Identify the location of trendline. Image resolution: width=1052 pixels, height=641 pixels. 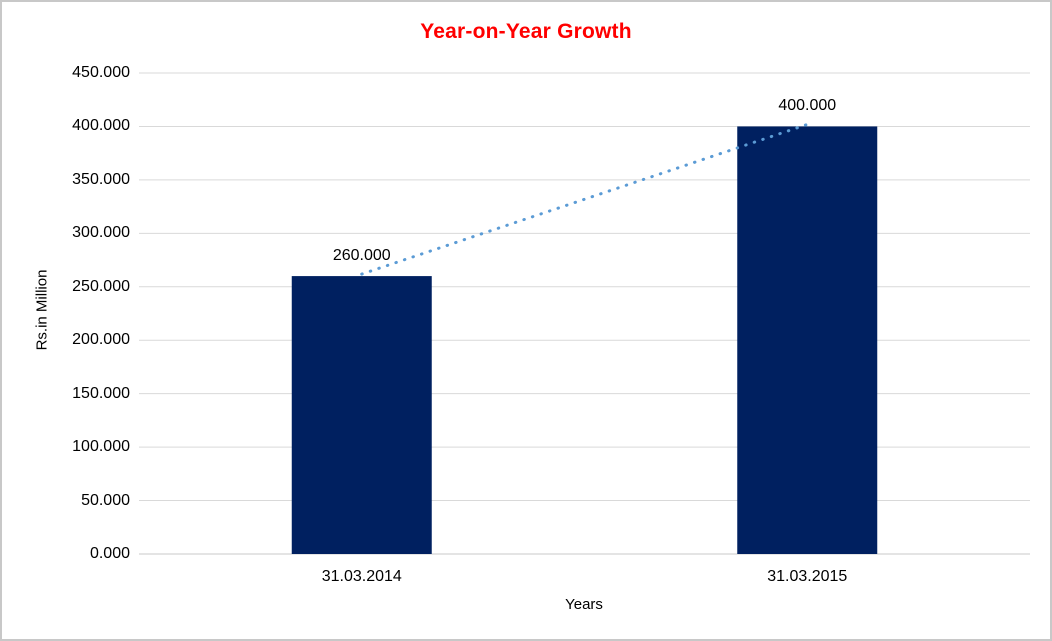
(584, 199).